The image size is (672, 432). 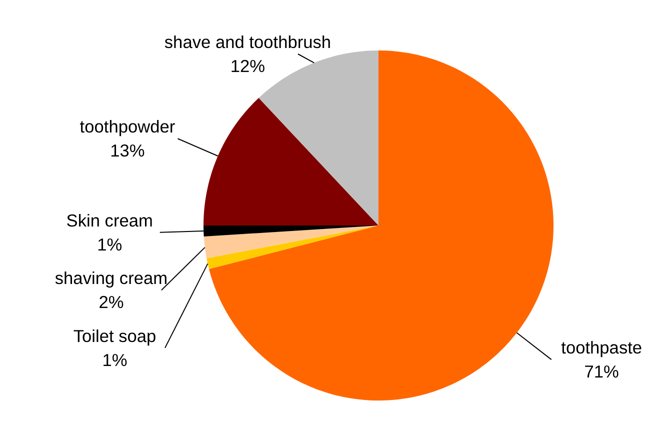 What do you see at coordinates (111, 302) in the screenshot?
I see `data-label: 2%` at bounding box center [111, 302].